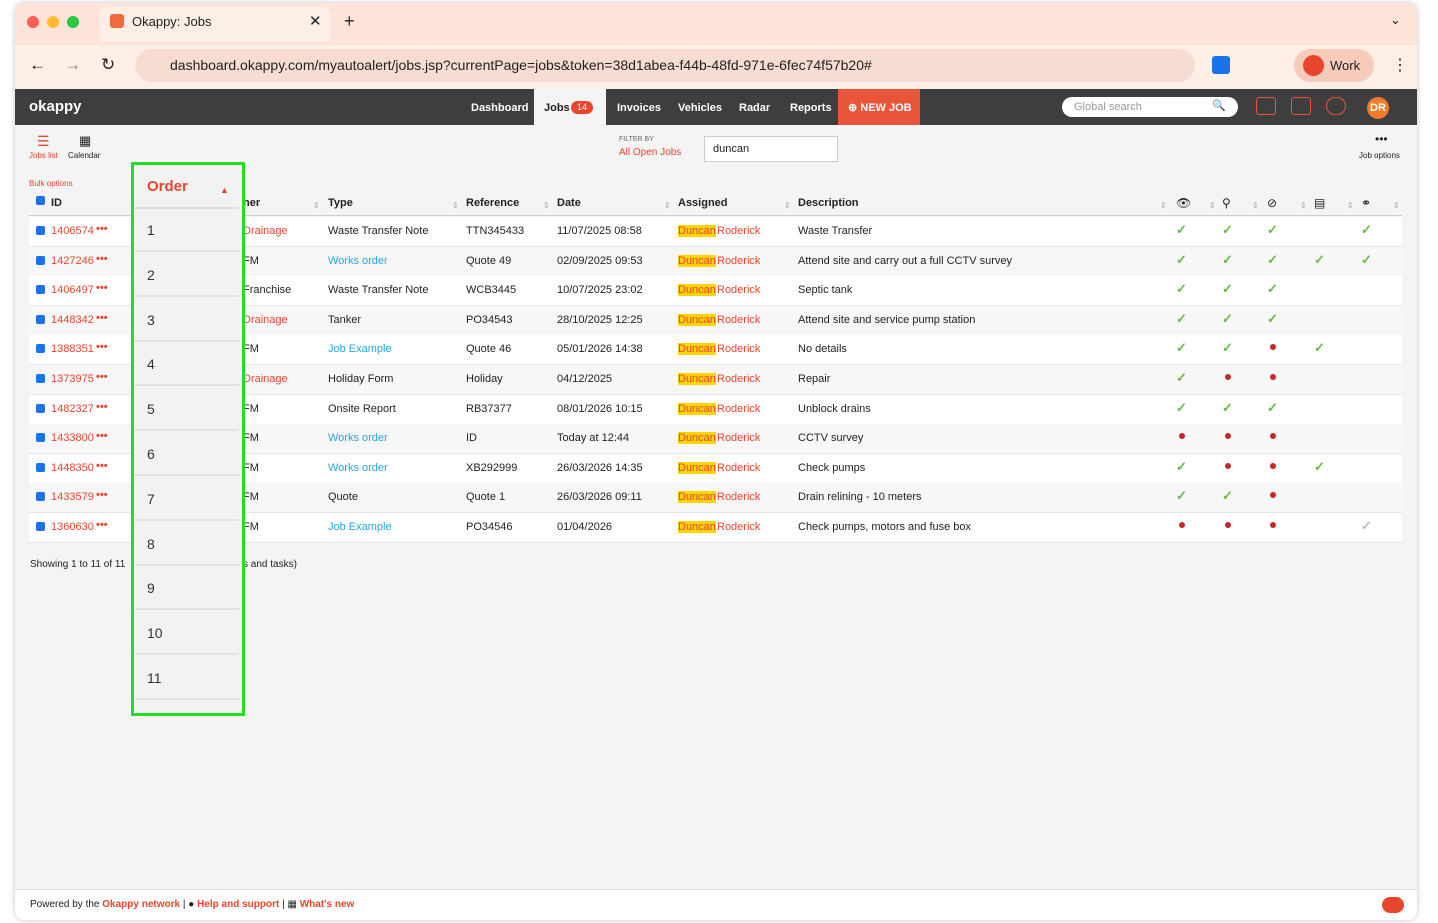 This screenshot has width=1438, height=923. I want to click on chat-bubble, so click(1393, 905).